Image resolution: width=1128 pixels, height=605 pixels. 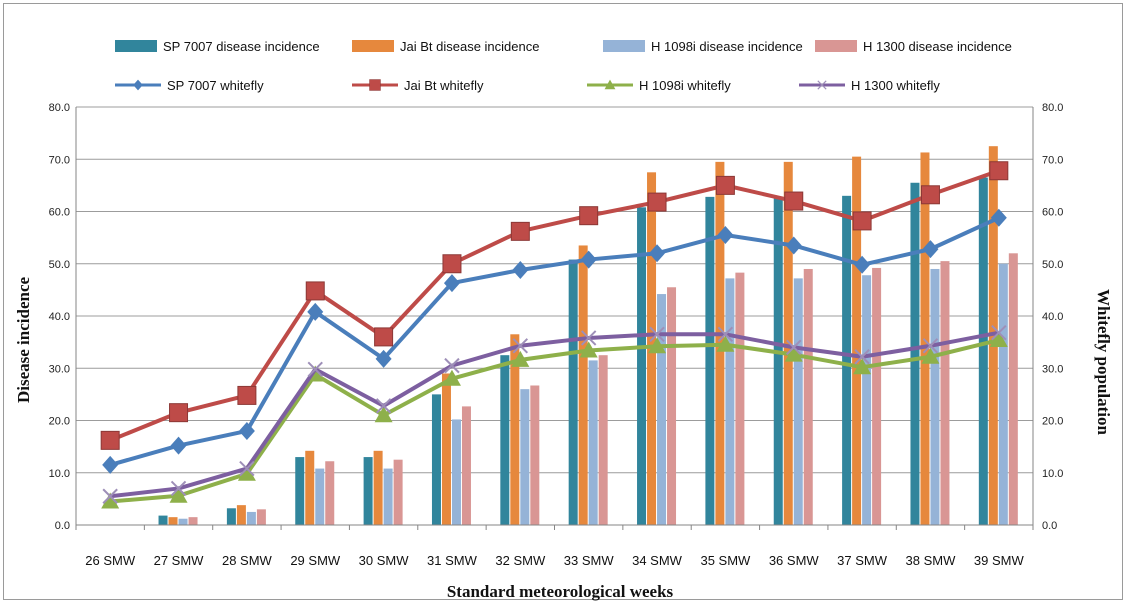 What do you see at coordinates (23, 340) in the screenshot?
I see `y-axis-title: Disease incidence` at bounding box center [23, 340].